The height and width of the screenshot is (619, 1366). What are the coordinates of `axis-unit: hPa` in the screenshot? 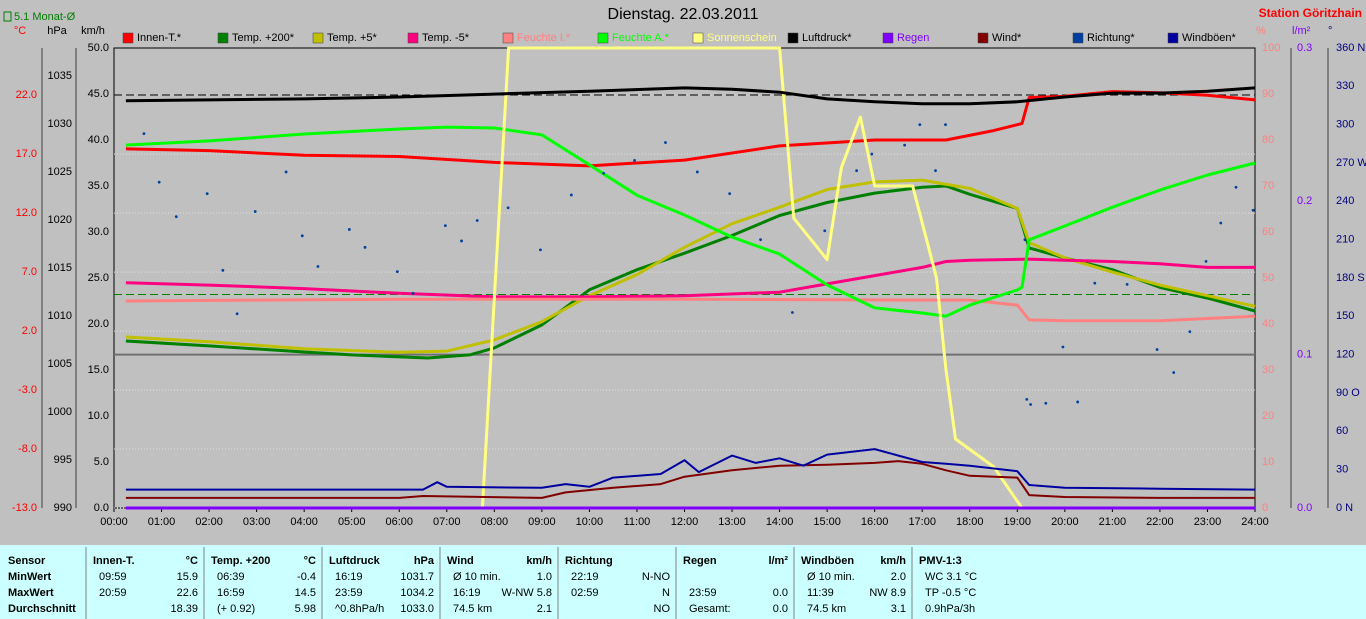 It's located at (57, 31).